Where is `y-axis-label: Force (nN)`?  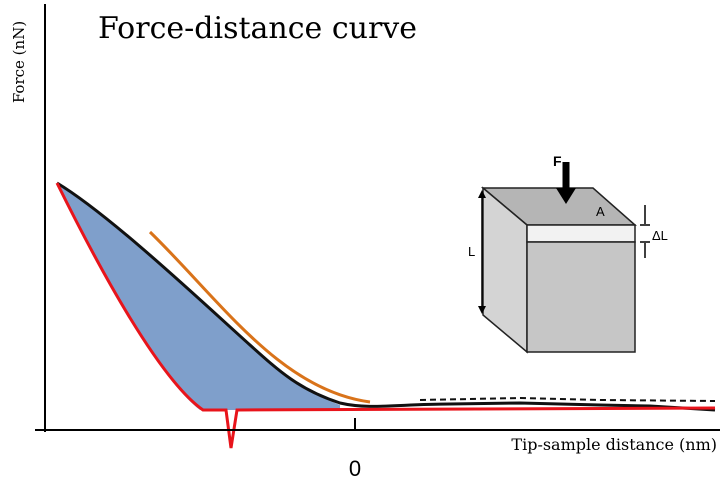 y-axis-label: Force (nN) is located at coordinates (19, 62).